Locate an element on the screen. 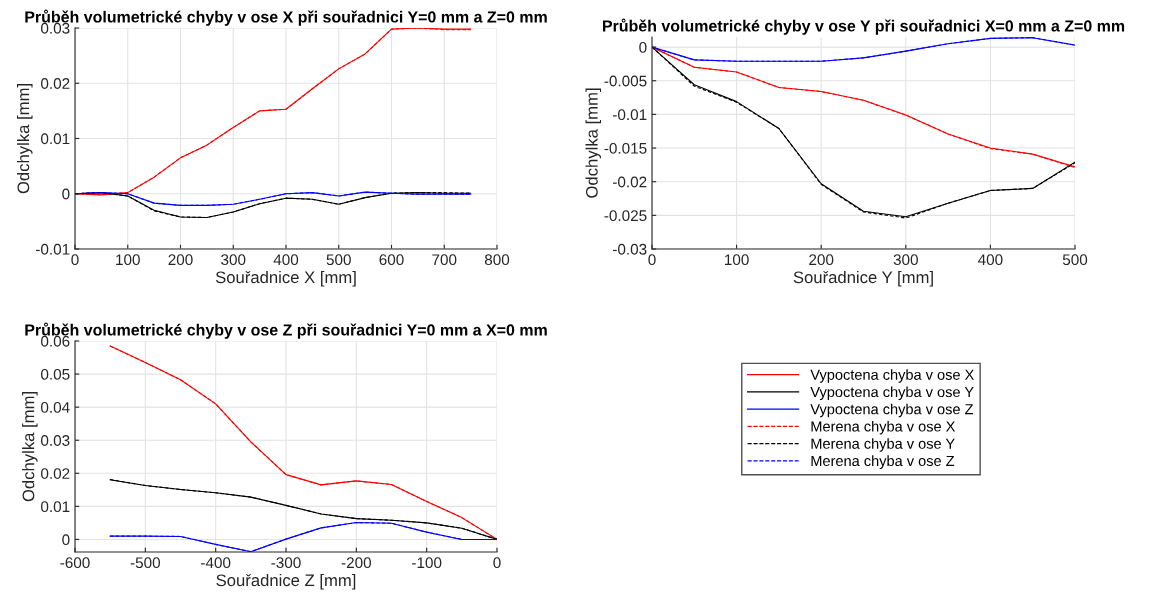 This screenshot has width=1152, height=612. x-axis-title: Souřadnice Y [mm] is located at coordinates (863, 278).